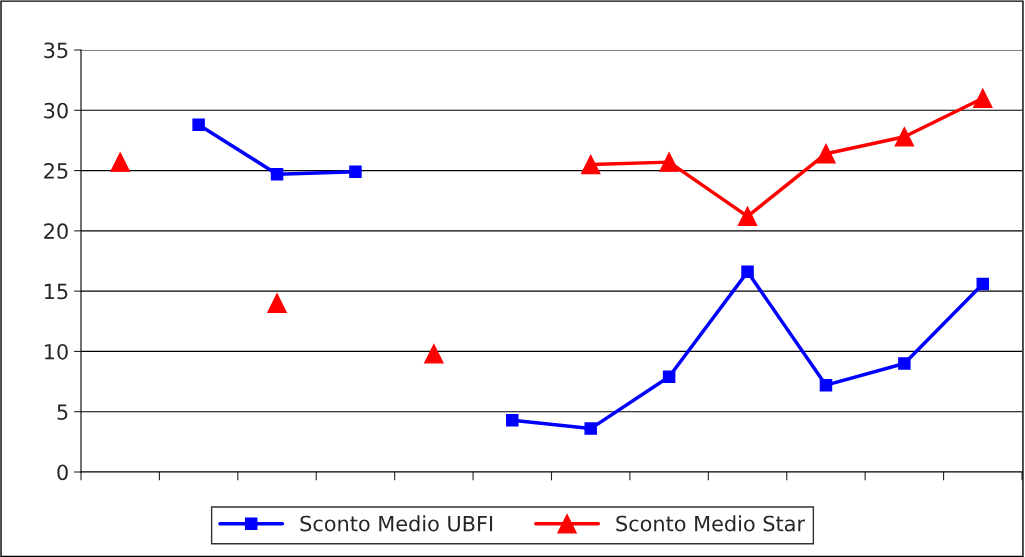 This screenshot has width=1025, height=557. I want to click on y-tick-label: 0, so click(62, 472).